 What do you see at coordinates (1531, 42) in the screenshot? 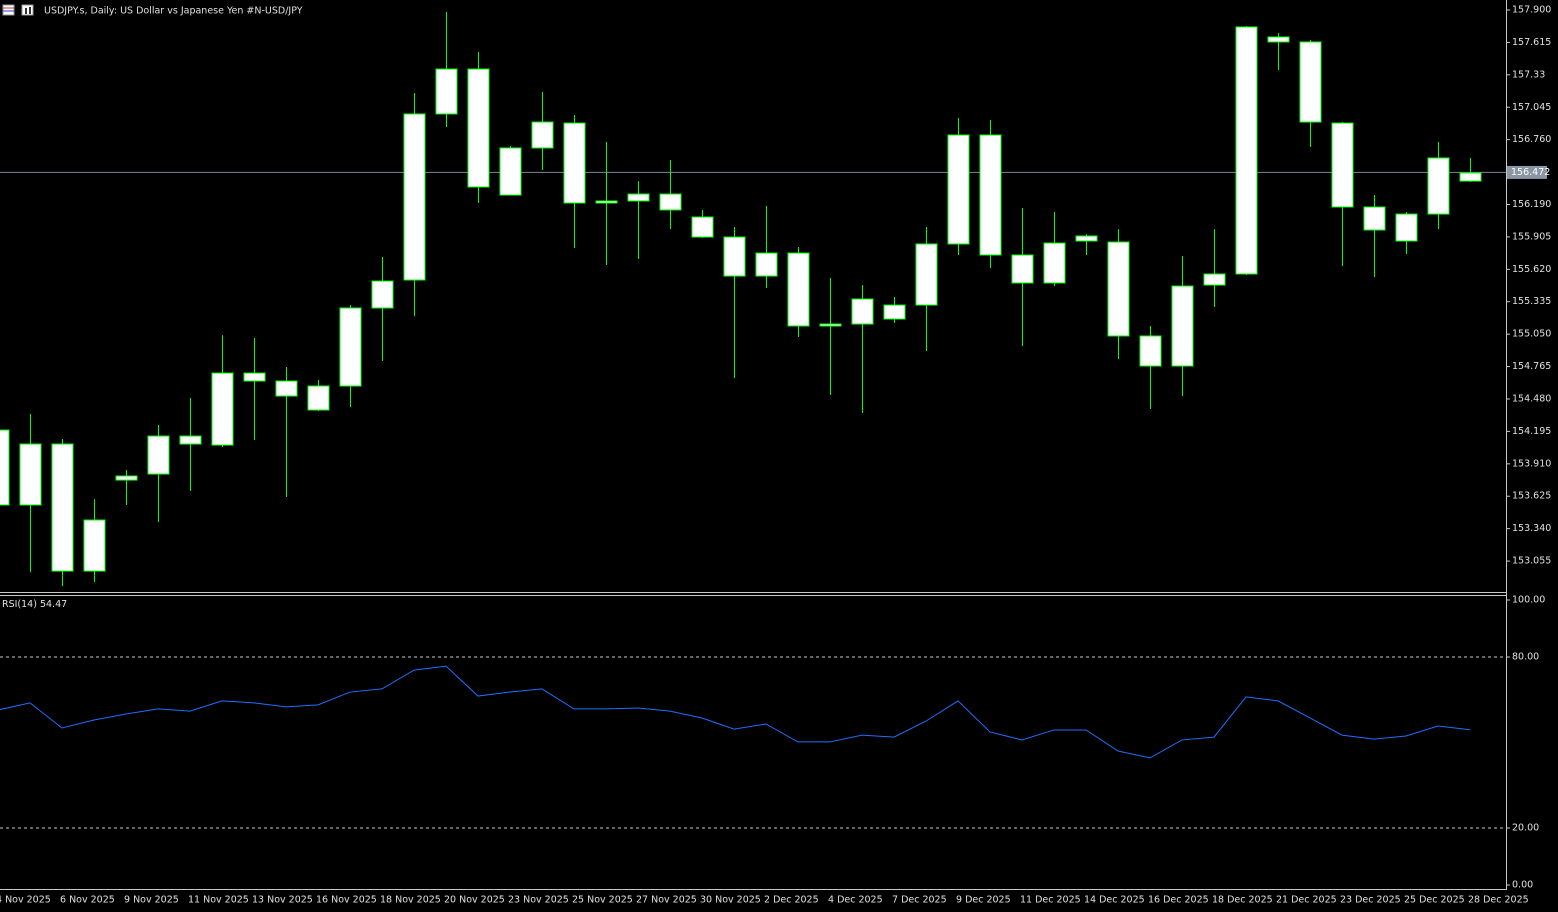
I see `y-tick-label: 157.615` at bounding box center [1531, 42].